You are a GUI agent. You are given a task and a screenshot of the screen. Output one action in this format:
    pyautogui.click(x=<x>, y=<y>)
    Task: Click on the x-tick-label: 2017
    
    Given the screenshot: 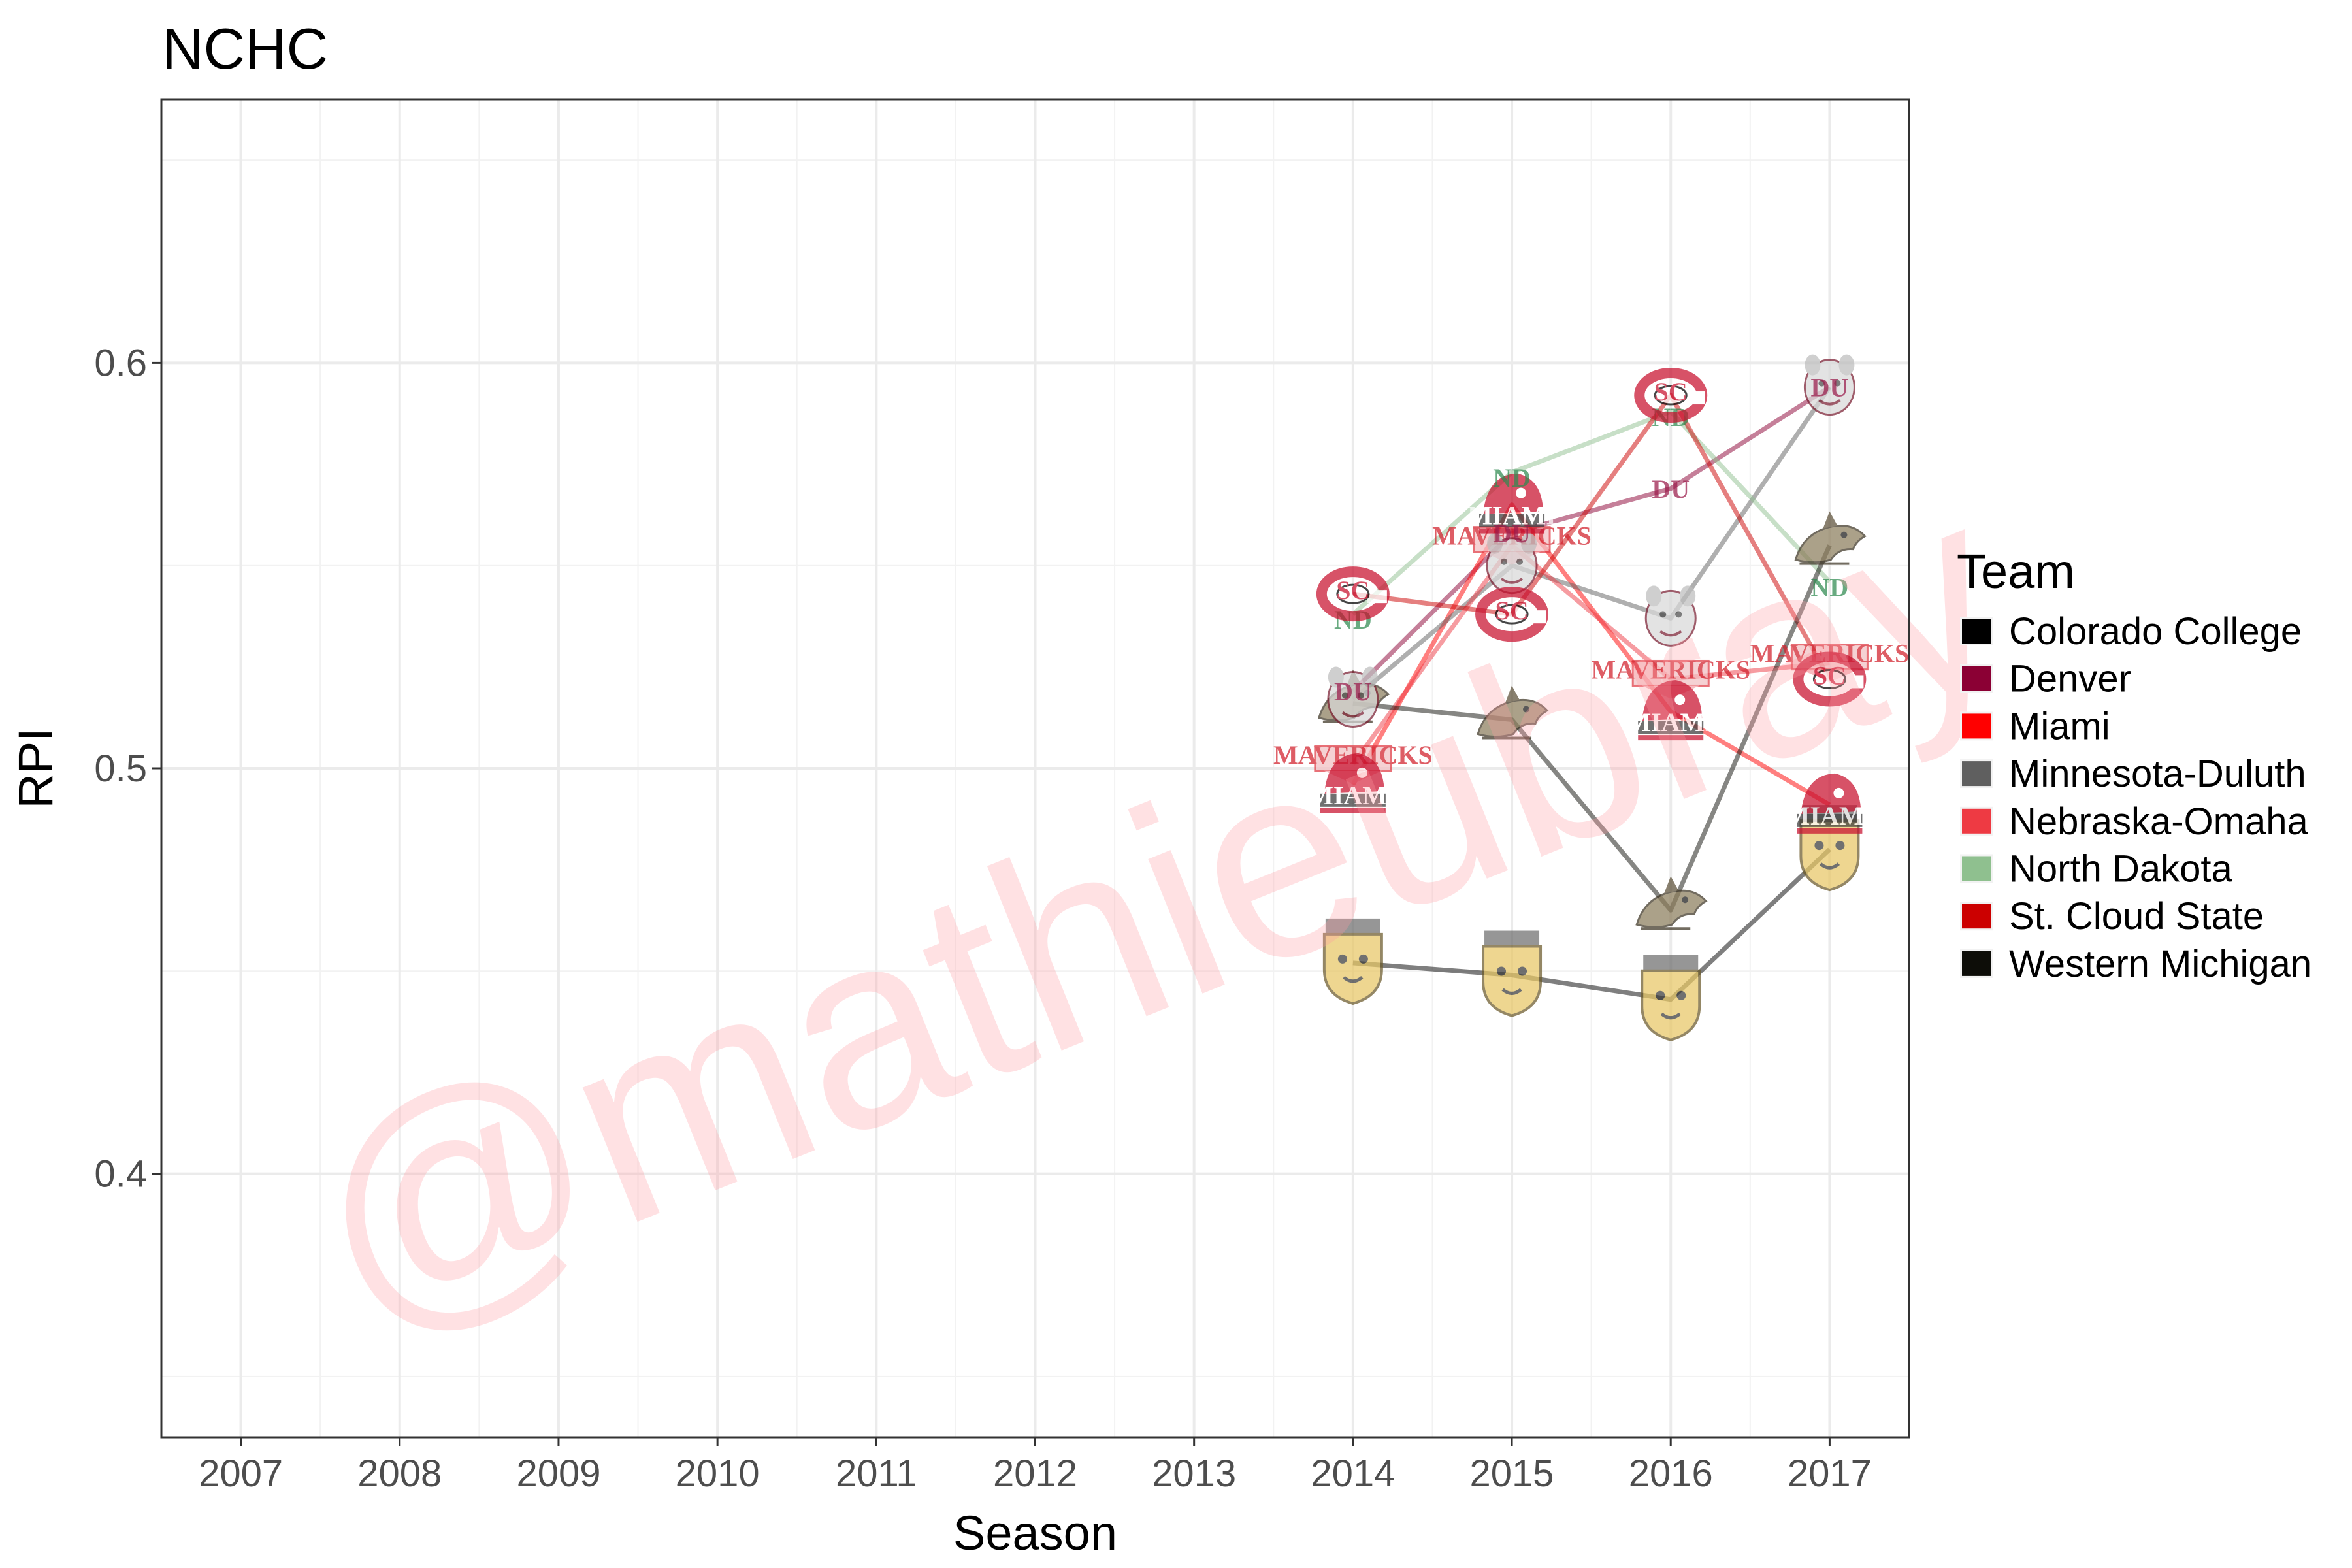 What is the action you would take?
    pyautogui.click(x=1830, y=1473)
    